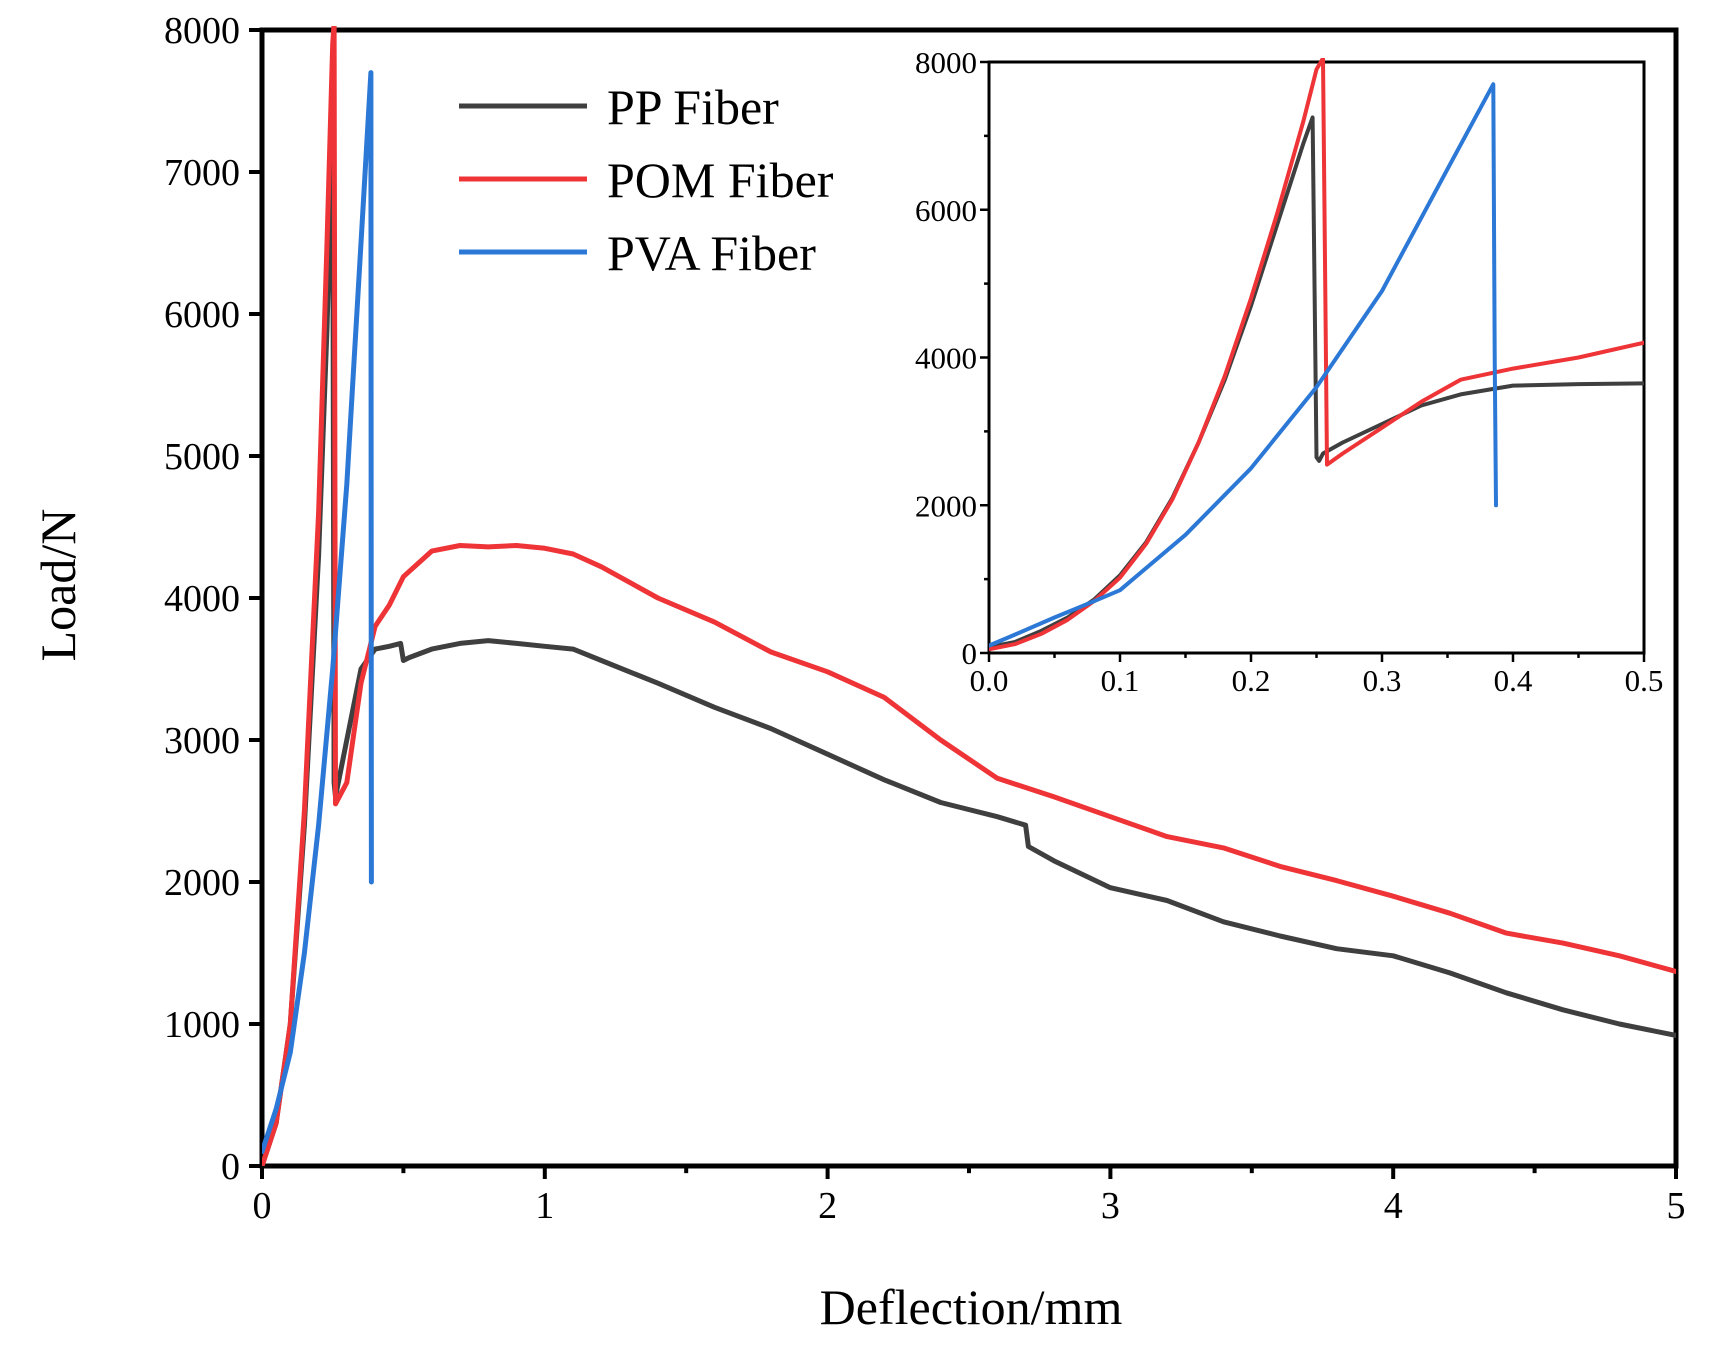 The width and height of the screenshot is (1713, 1354). Describe the element at coordinates (230, 1167) in the screenshot. I see `main-y-tick-label: 0` at that location.